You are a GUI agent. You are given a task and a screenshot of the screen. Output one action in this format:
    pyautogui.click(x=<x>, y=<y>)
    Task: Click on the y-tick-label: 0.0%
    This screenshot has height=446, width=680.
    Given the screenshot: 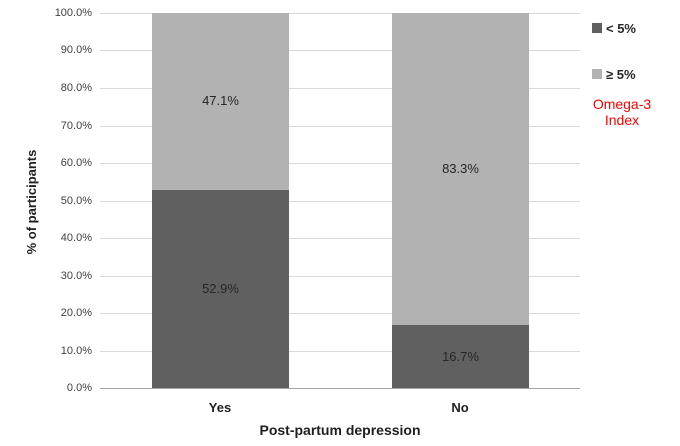 What is the action you would take?
    pyautogui.click(x=79, y=388)
    